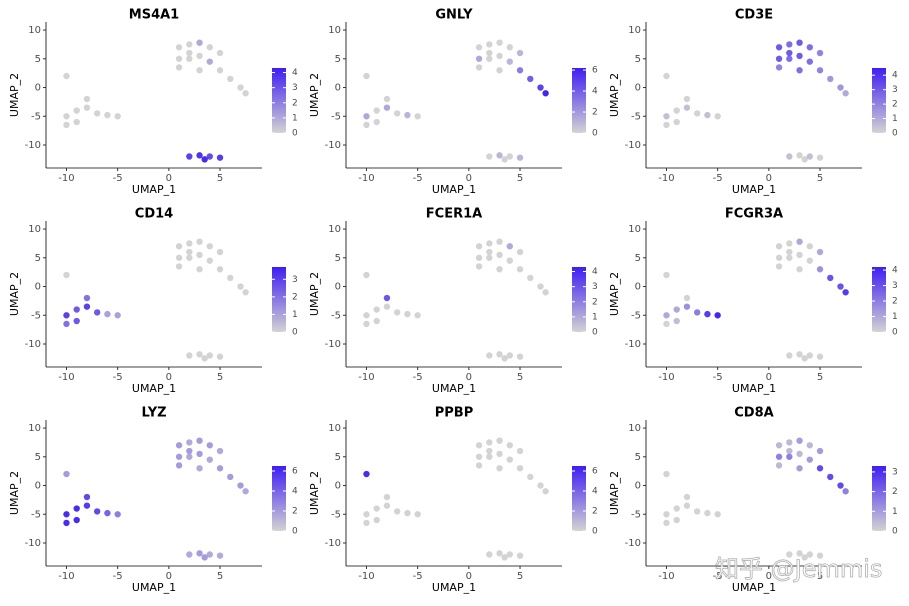 The image size is (909, 606). I want to click on colorbar-tick-label: 4, so click(895, 76).